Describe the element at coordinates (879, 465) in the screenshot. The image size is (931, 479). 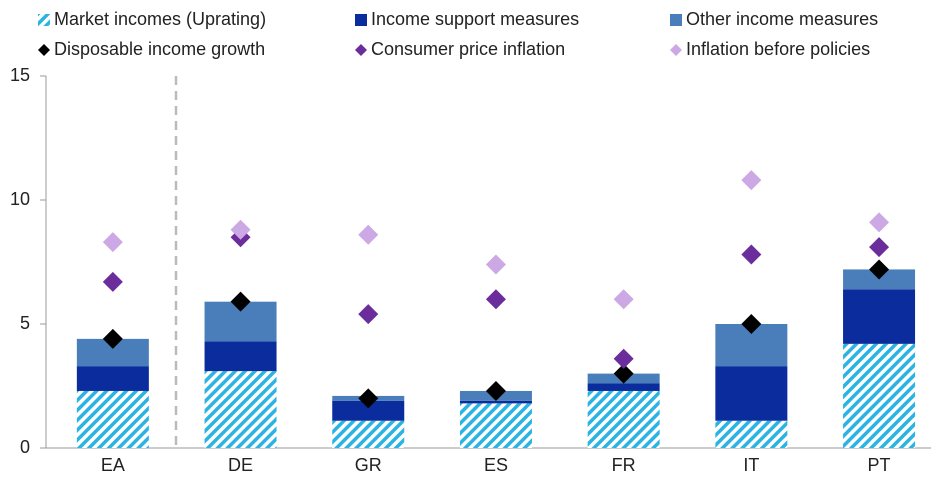
I see `x-tick-label: PT` at that location.